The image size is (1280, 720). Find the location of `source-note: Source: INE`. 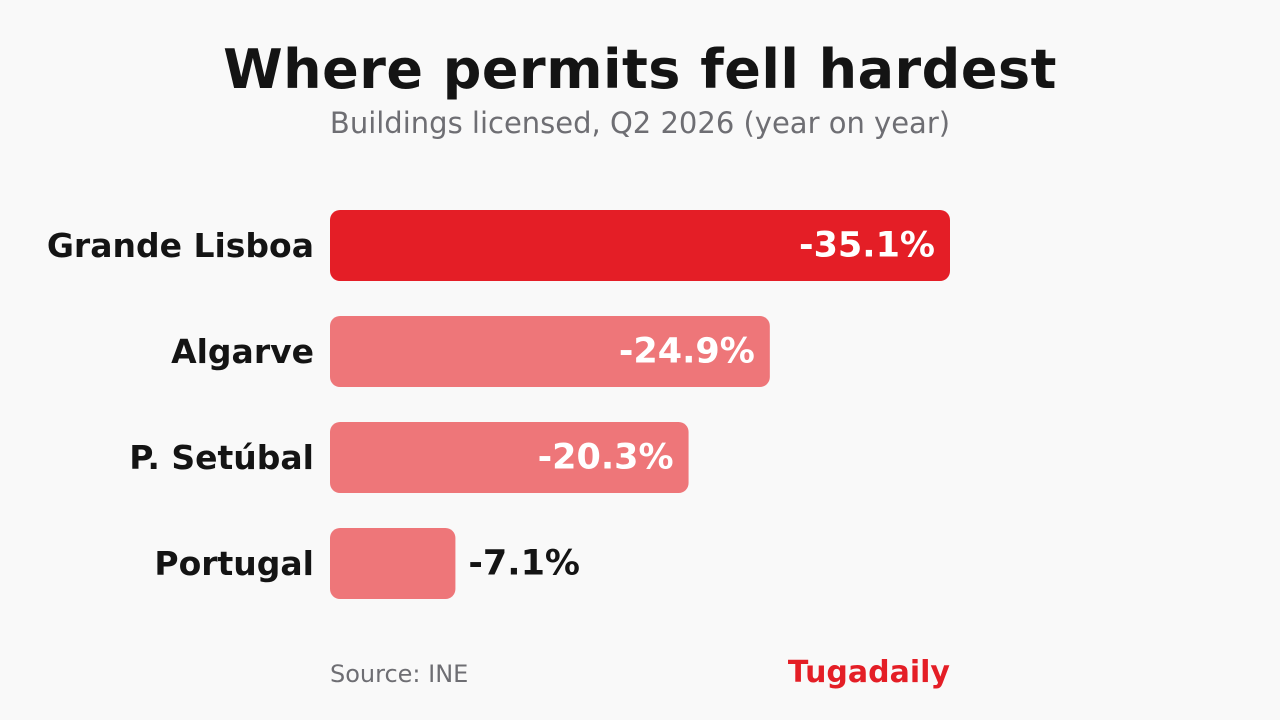

source-note: Source: INE is located at coordinates (399, 674).